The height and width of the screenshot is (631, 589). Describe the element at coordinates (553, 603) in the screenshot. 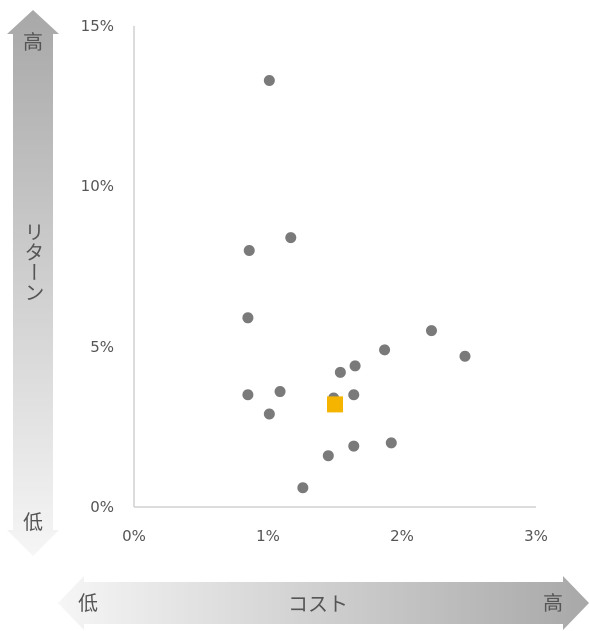

I see `x-arrow-high-label: 高` at that location.